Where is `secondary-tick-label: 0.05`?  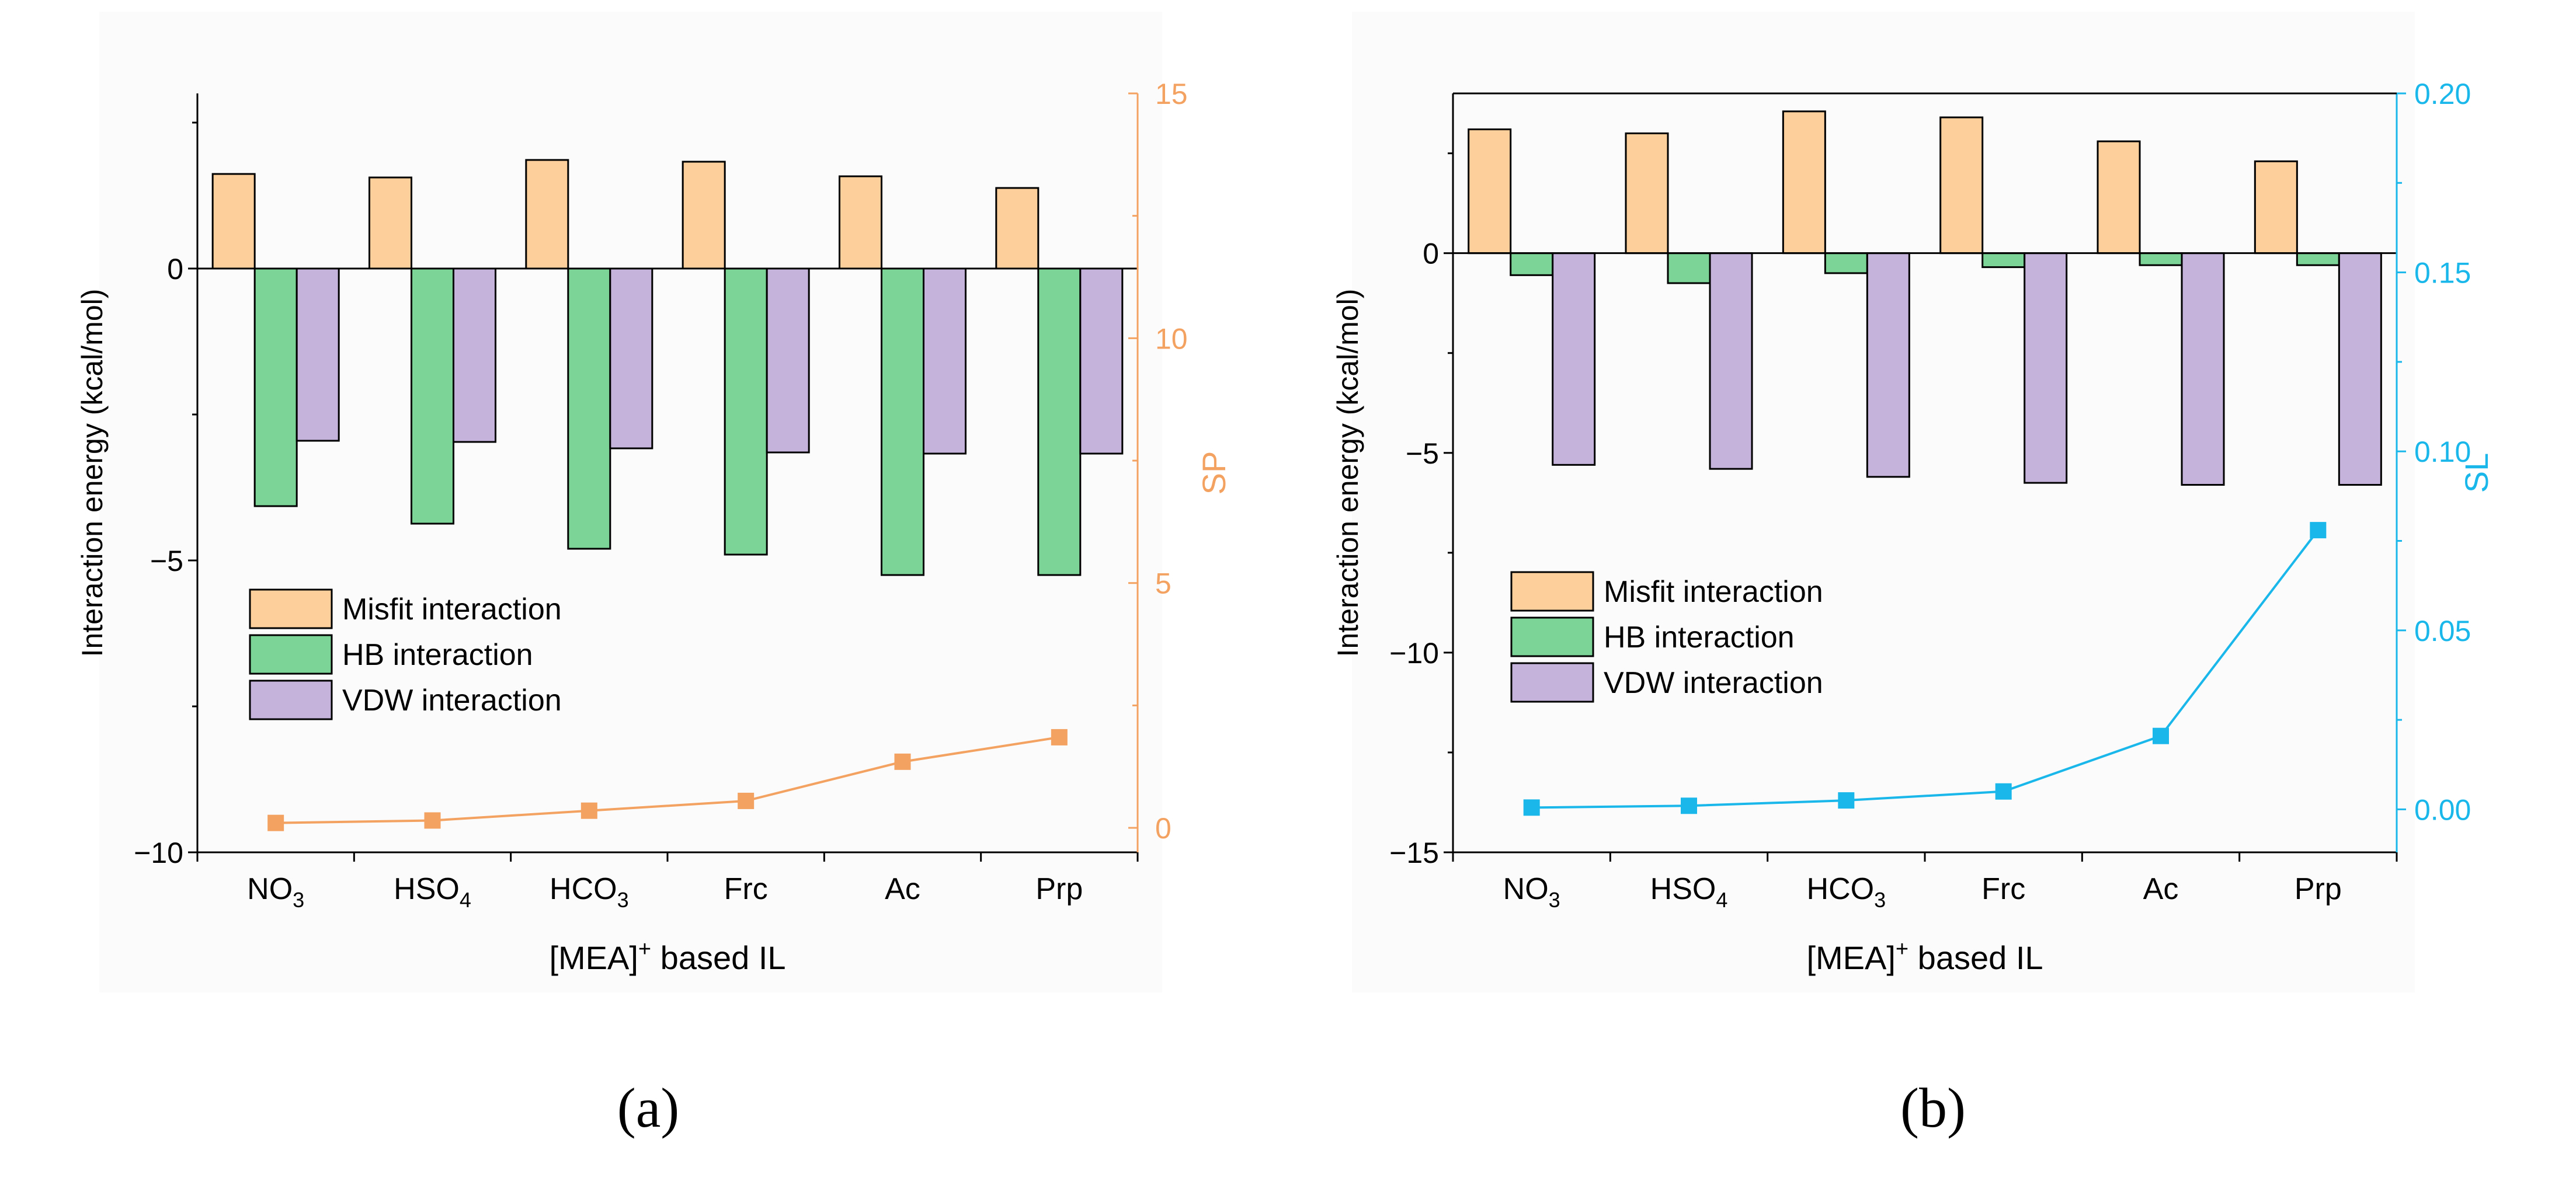
secondary-tick-label: 0.05 is located at coordinates (2443, 631).